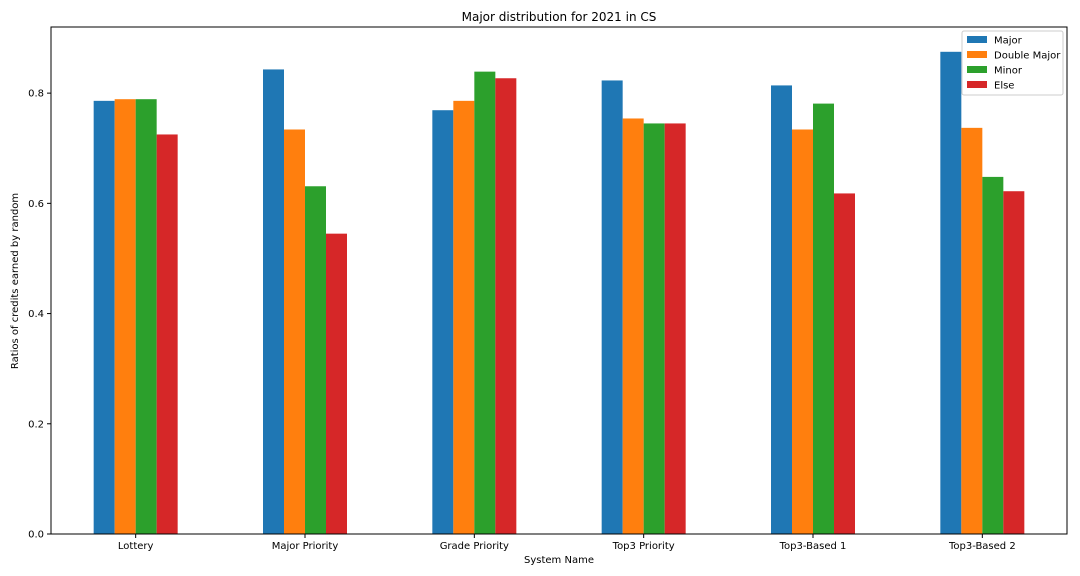  Describe the element at coordinates (1008, 41) in the screenshot. I see `legend-label: Major` at that location.